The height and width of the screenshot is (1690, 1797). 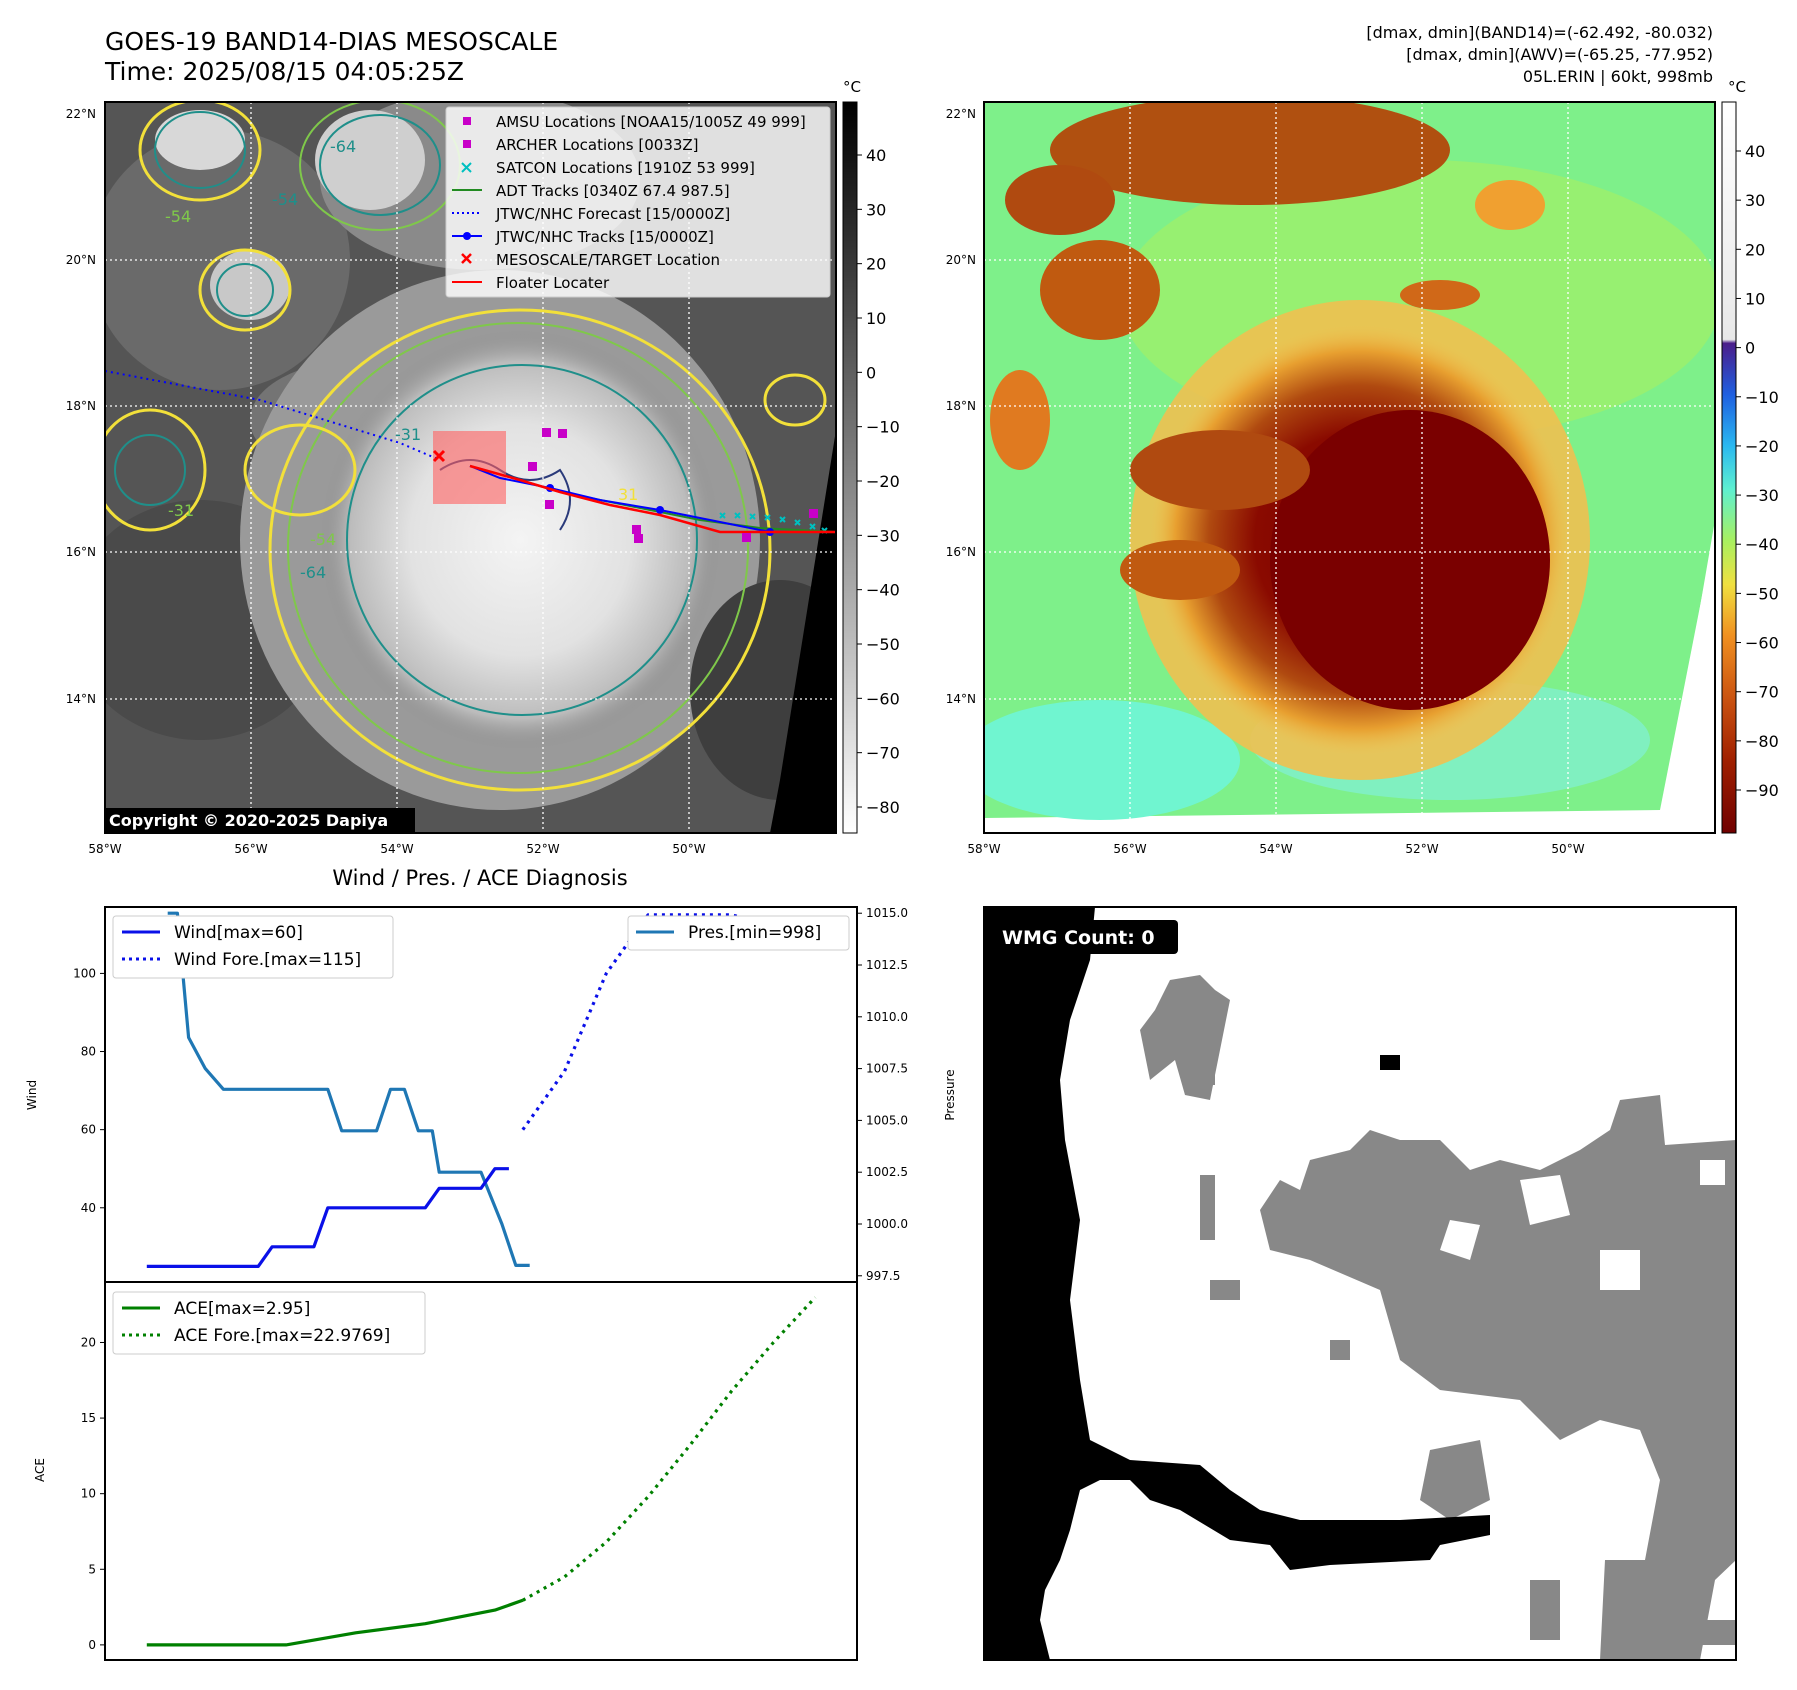 What do you see at coordinates (883, 644) in the screenshot?
I see `ir-colorbar-label: −50` at bounding box center [883, 644].